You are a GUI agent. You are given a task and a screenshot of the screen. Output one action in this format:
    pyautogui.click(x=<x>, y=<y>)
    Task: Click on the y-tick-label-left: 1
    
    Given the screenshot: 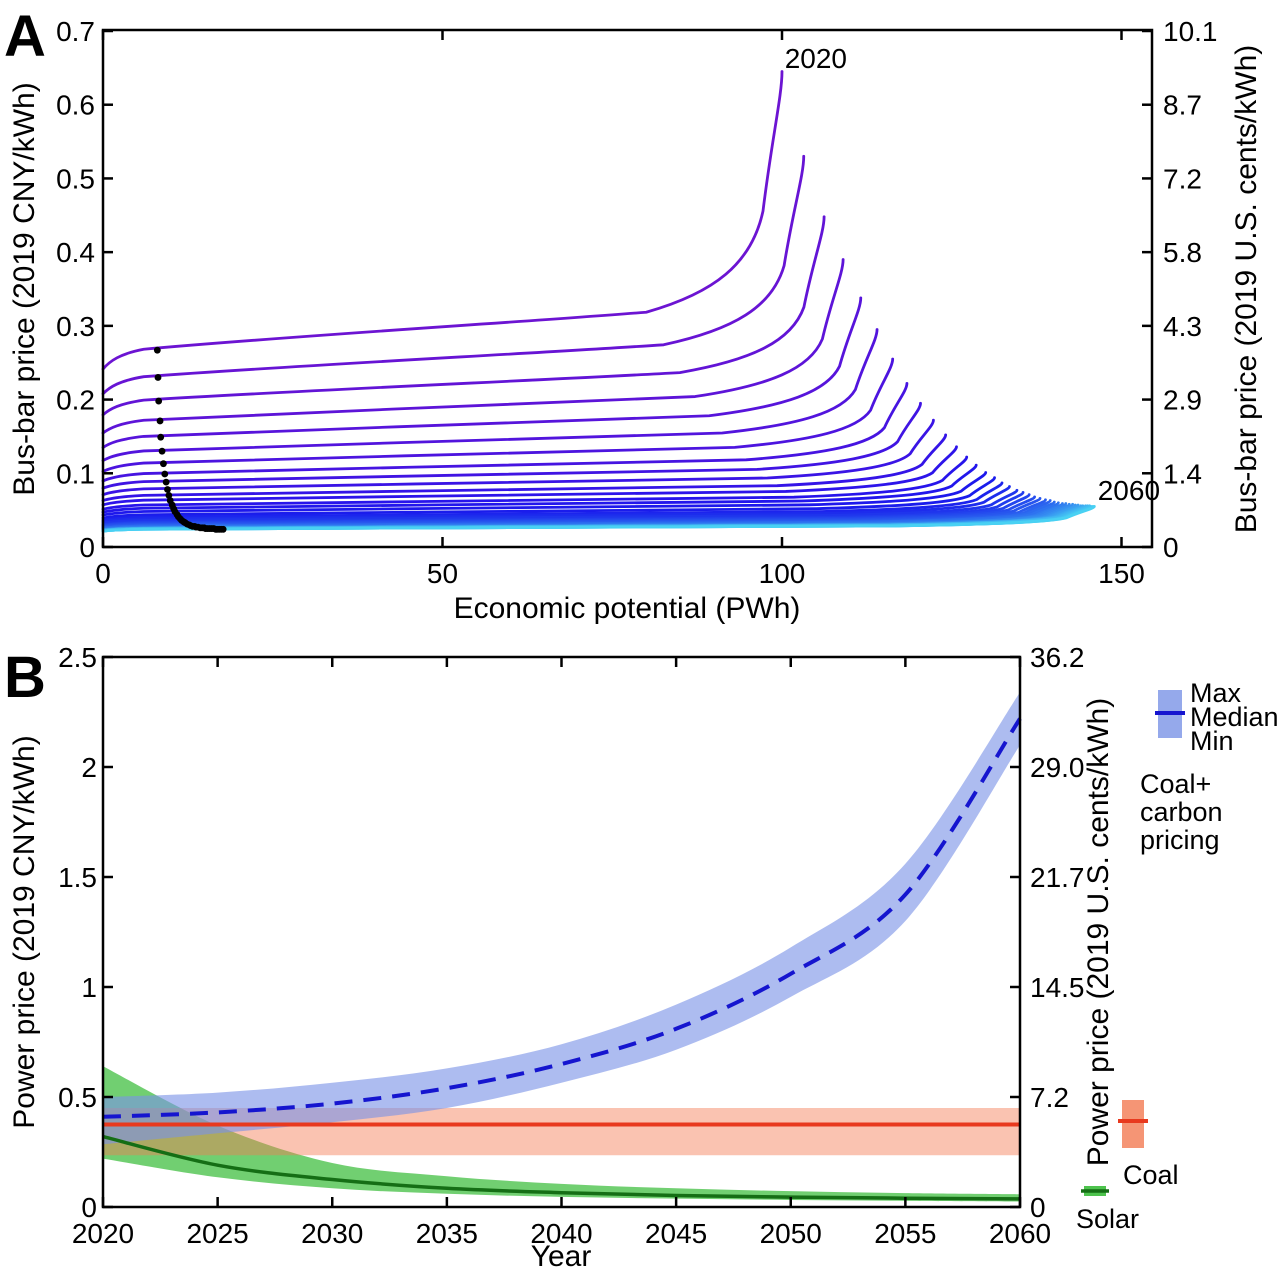 What is the action you would take?
    pyautogui.click(x=89, y=987)
    